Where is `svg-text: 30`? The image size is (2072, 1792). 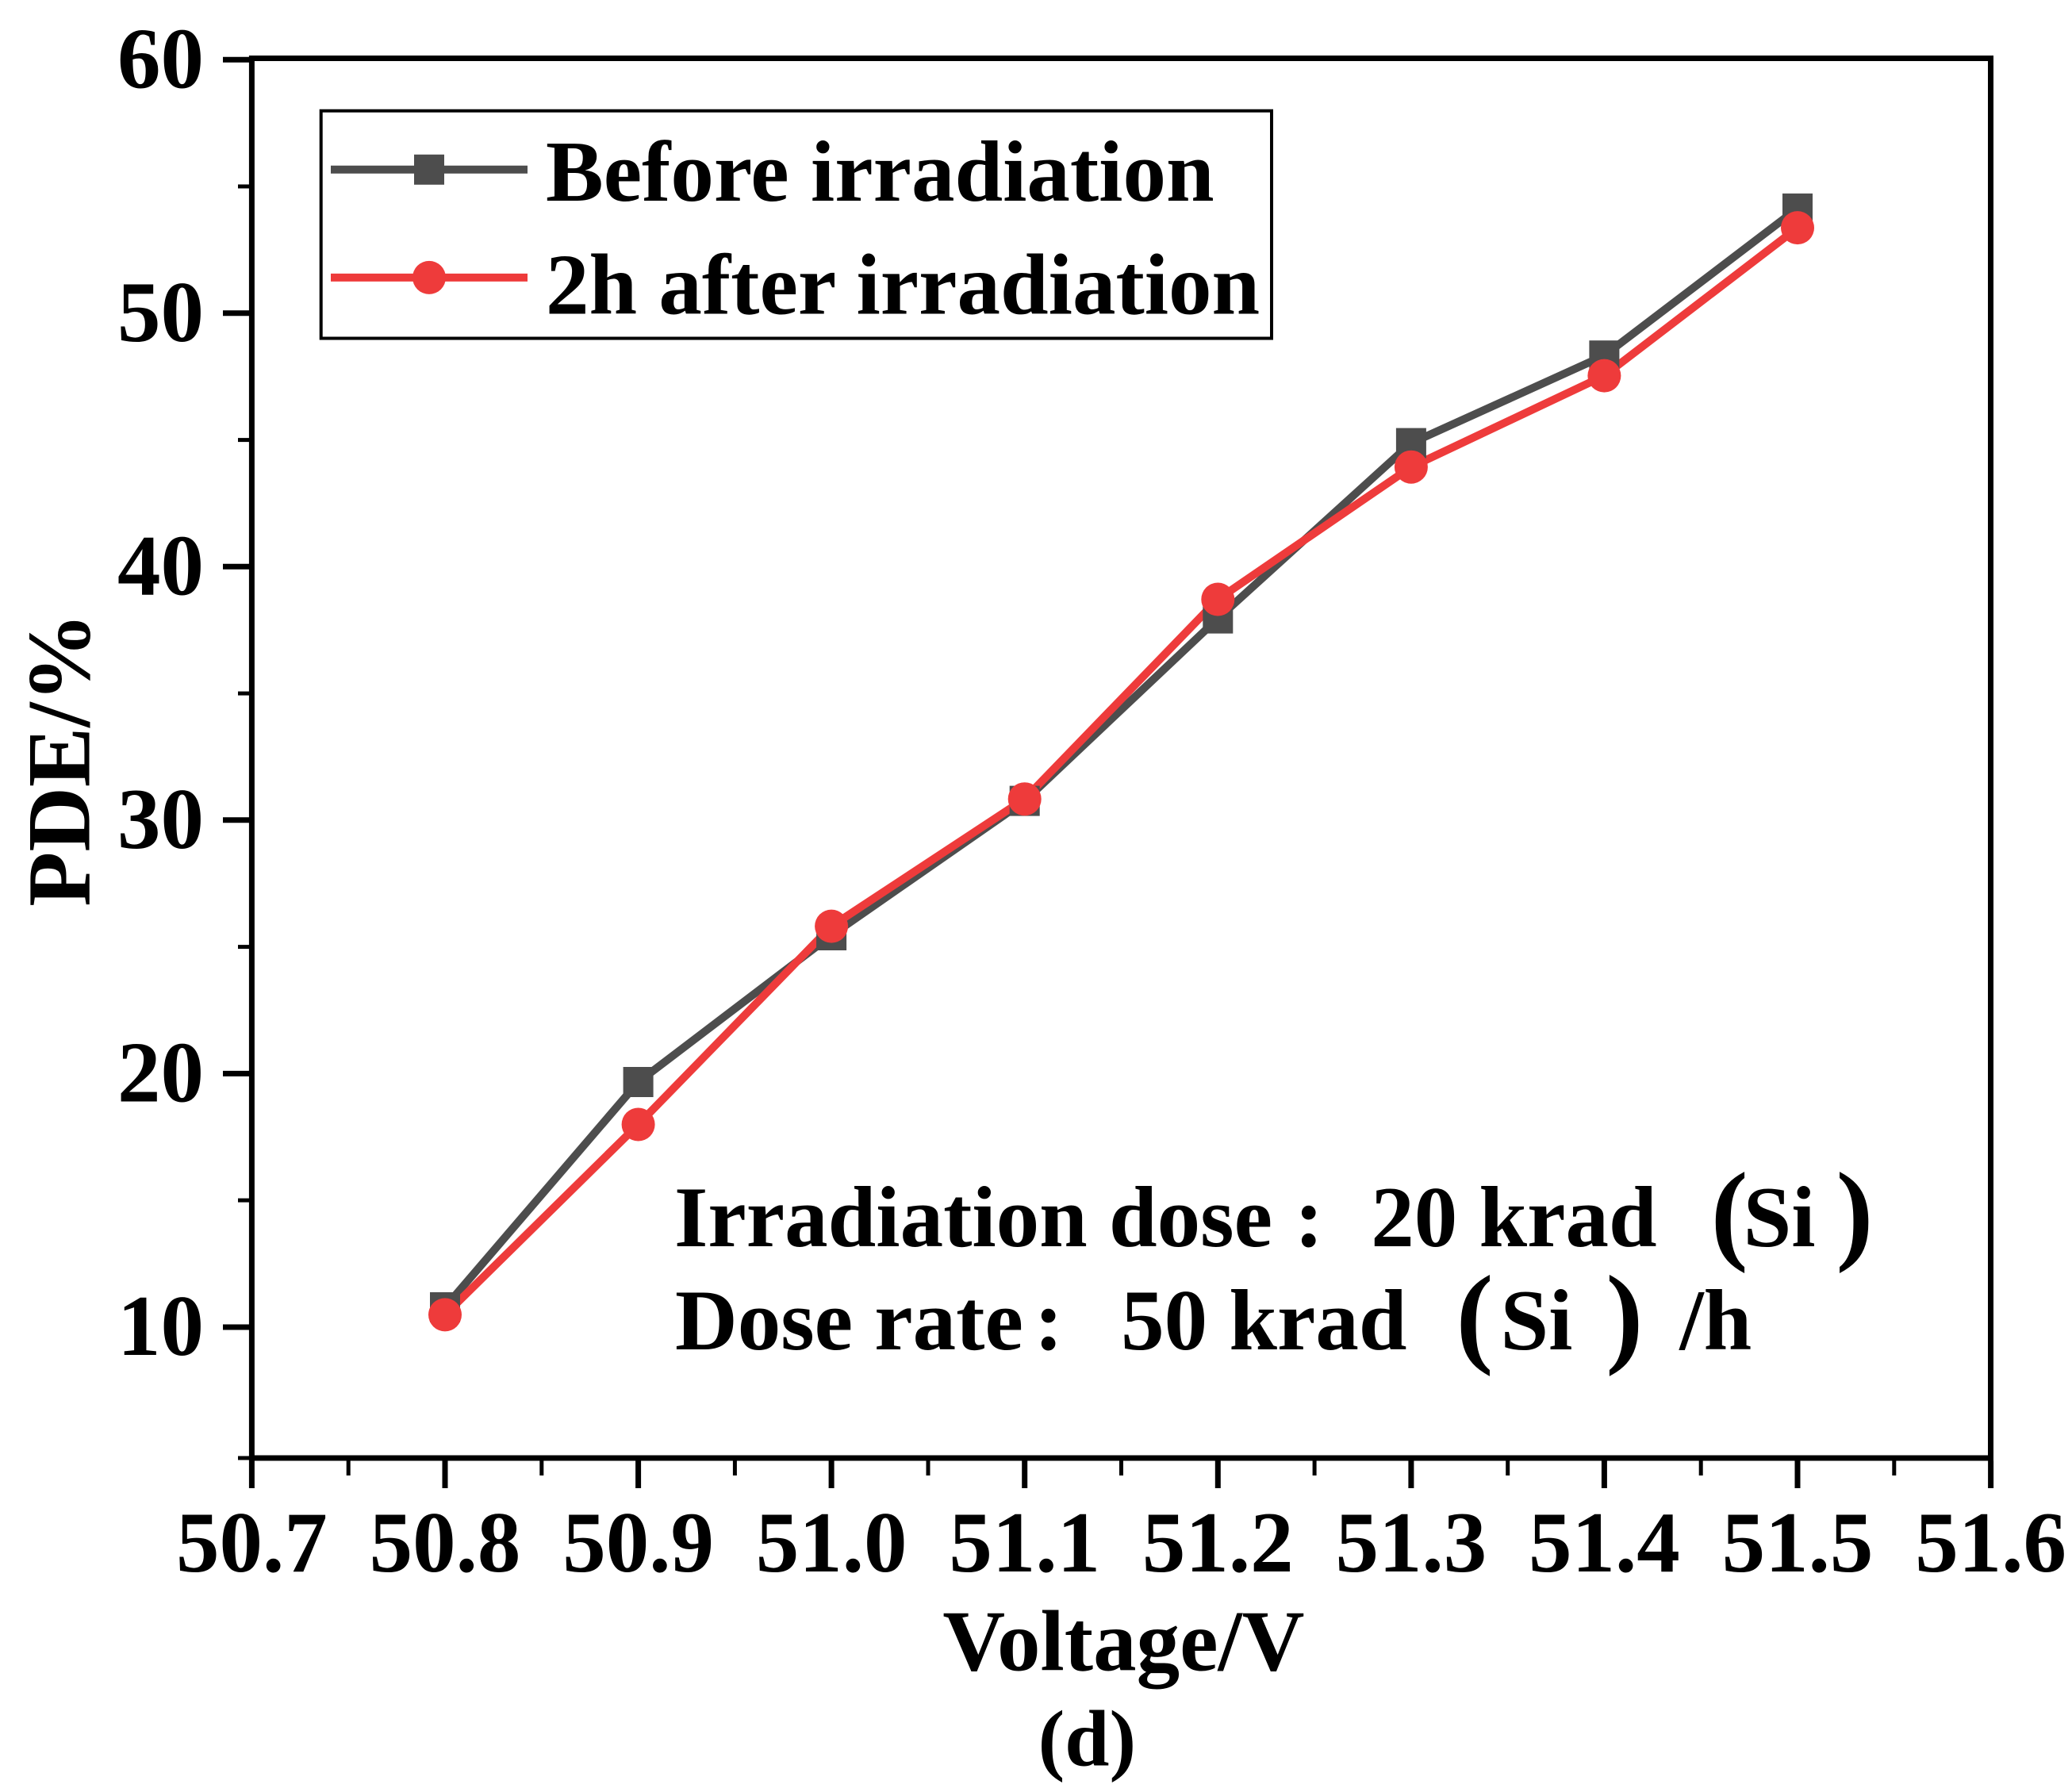
svg-text: 30 is located at coordinates (160, 819).